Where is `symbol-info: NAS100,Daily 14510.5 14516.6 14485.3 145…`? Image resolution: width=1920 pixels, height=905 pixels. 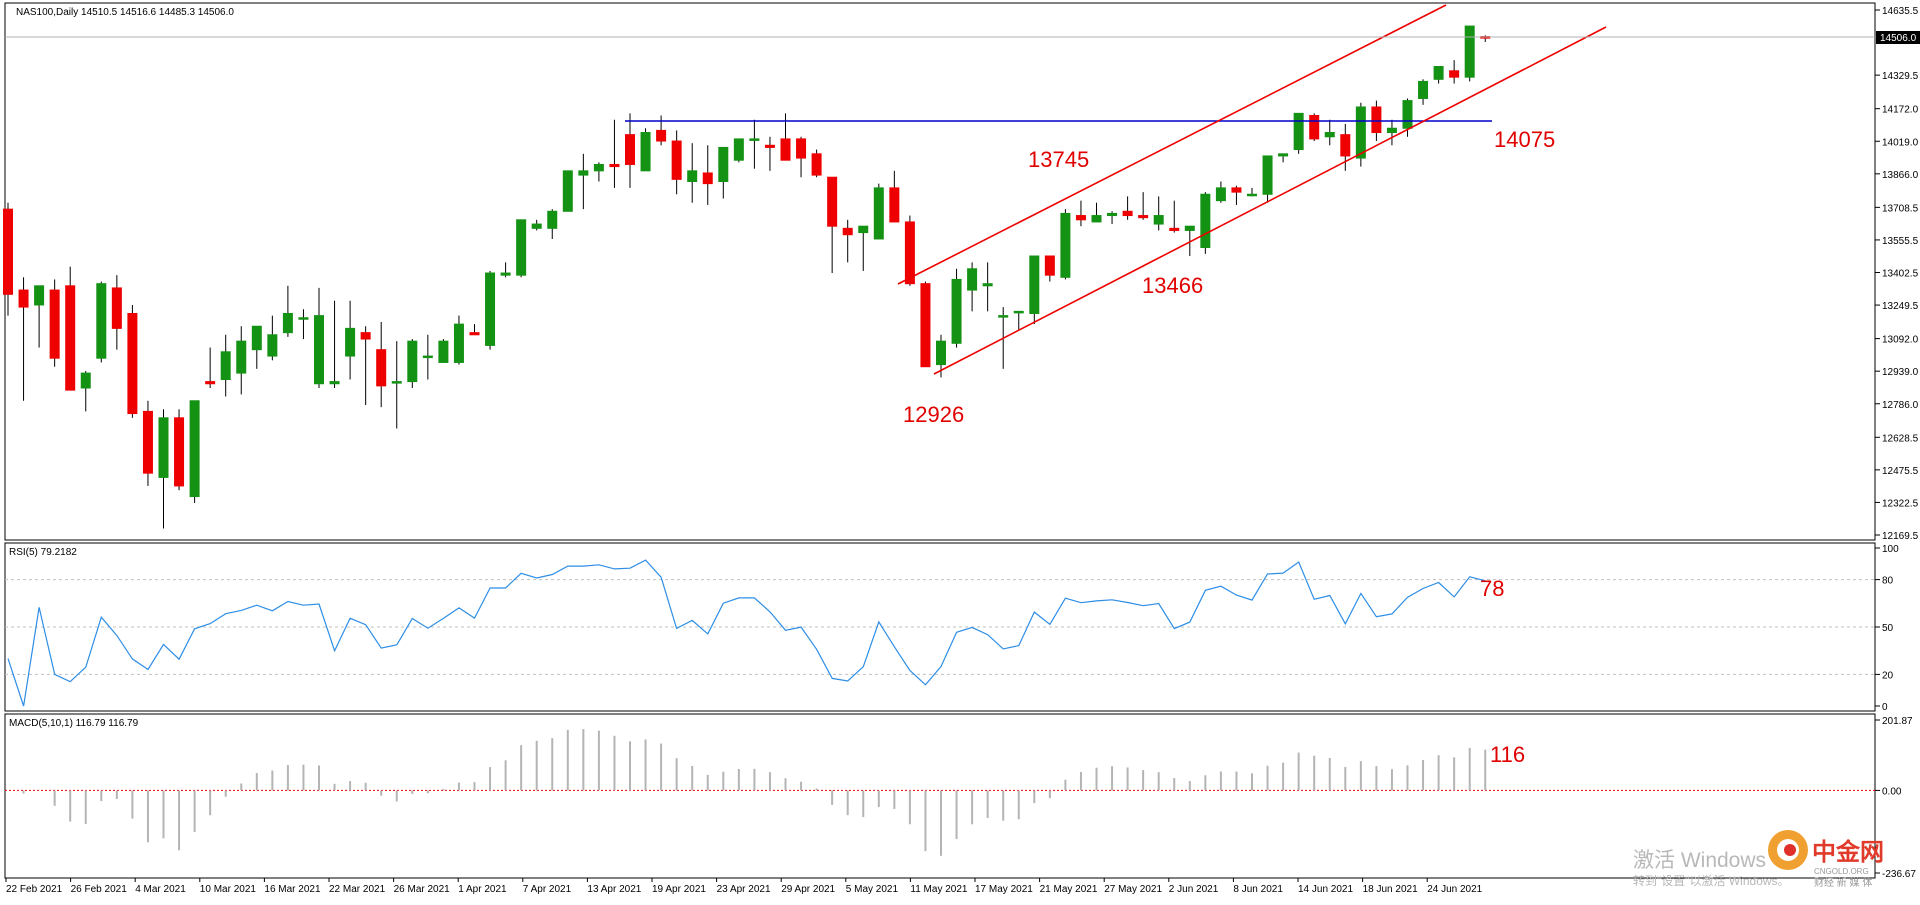
symbol-info: NAS100,Daily 14510.5 14516.6 14485.3 145… is located at coordinates (125, 12).